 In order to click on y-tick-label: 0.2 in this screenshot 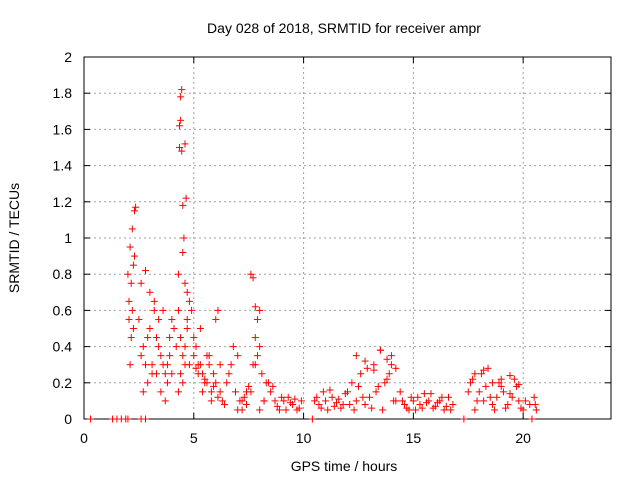, I will do `click(63, 383)`.